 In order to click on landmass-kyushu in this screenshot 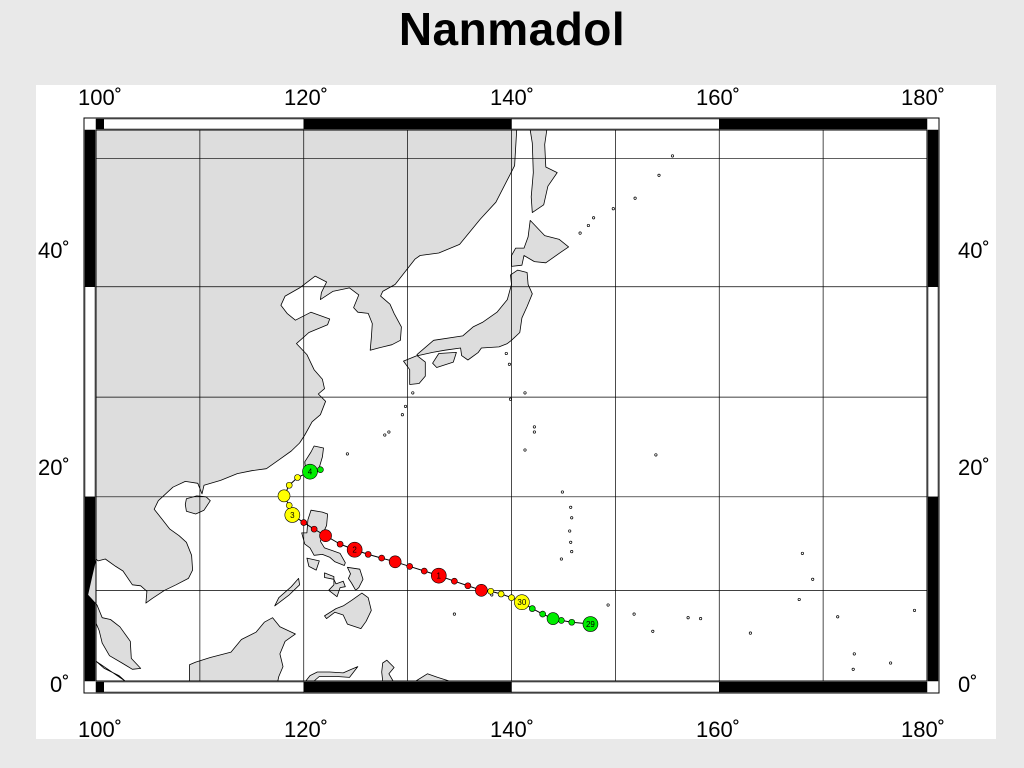, I will do `click(414, 370)`.